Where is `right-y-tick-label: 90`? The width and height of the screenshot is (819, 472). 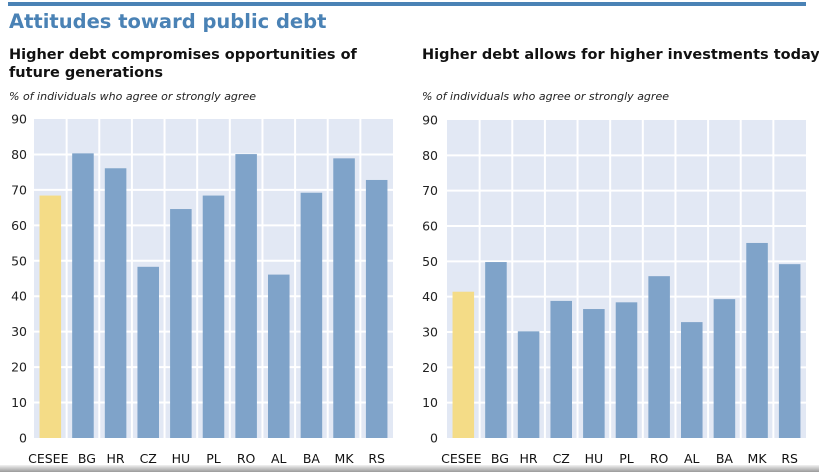
right-y-tick-label: 90 is located at coordinates (430, 120).